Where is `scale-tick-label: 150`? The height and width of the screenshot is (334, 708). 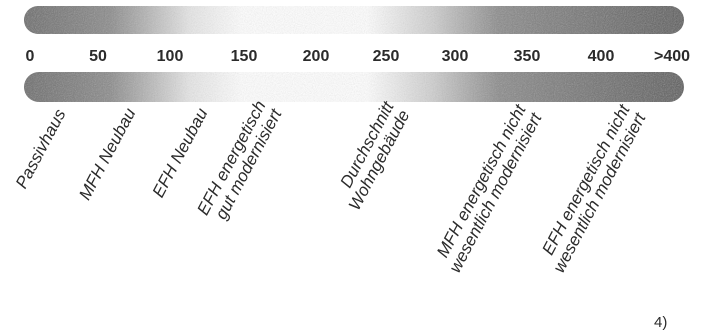
scale-tick-label: 150 is located at coordinates (244, 56).